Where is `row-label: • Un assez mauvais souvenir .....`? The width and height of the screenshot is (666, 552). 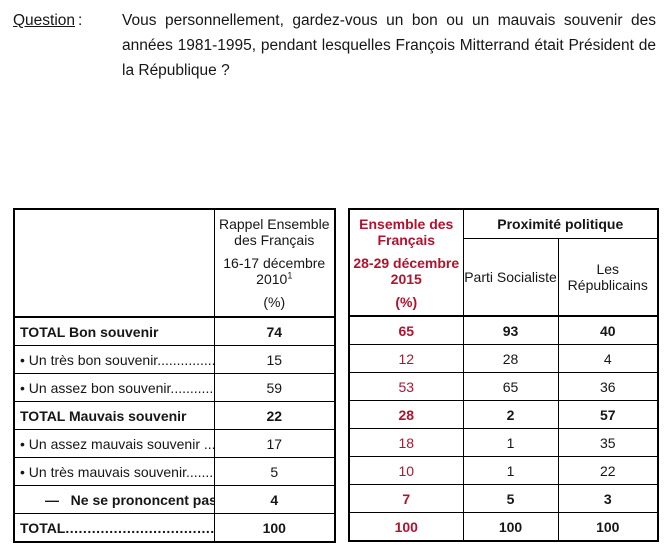
row-label: • Un assez mauvais souvenir ..... is located at coordinates (114, 443).